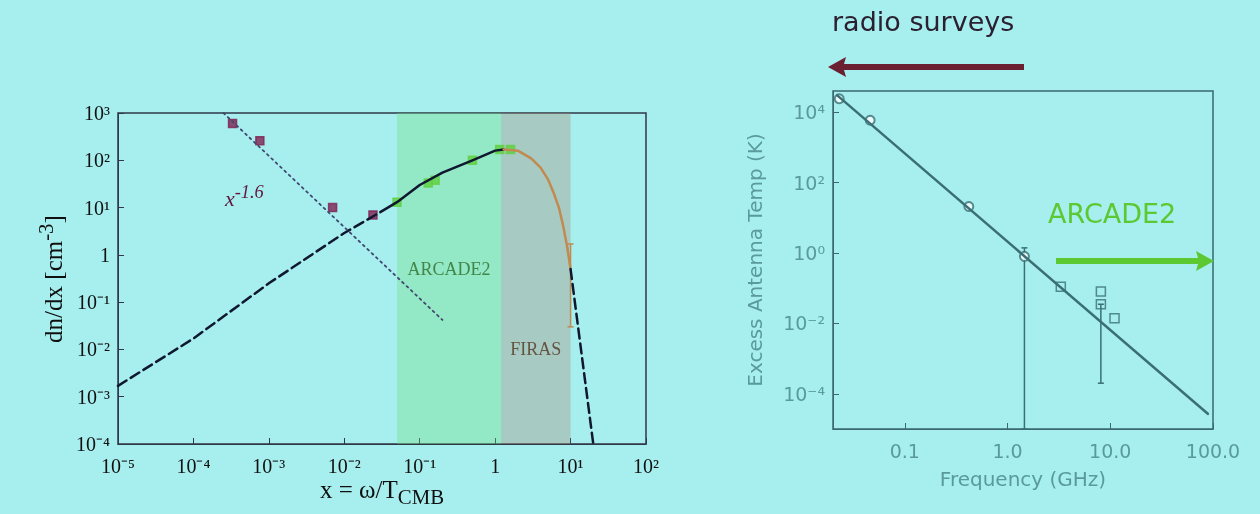  I want to click on band-label: FIRAS, so click(536, 348).